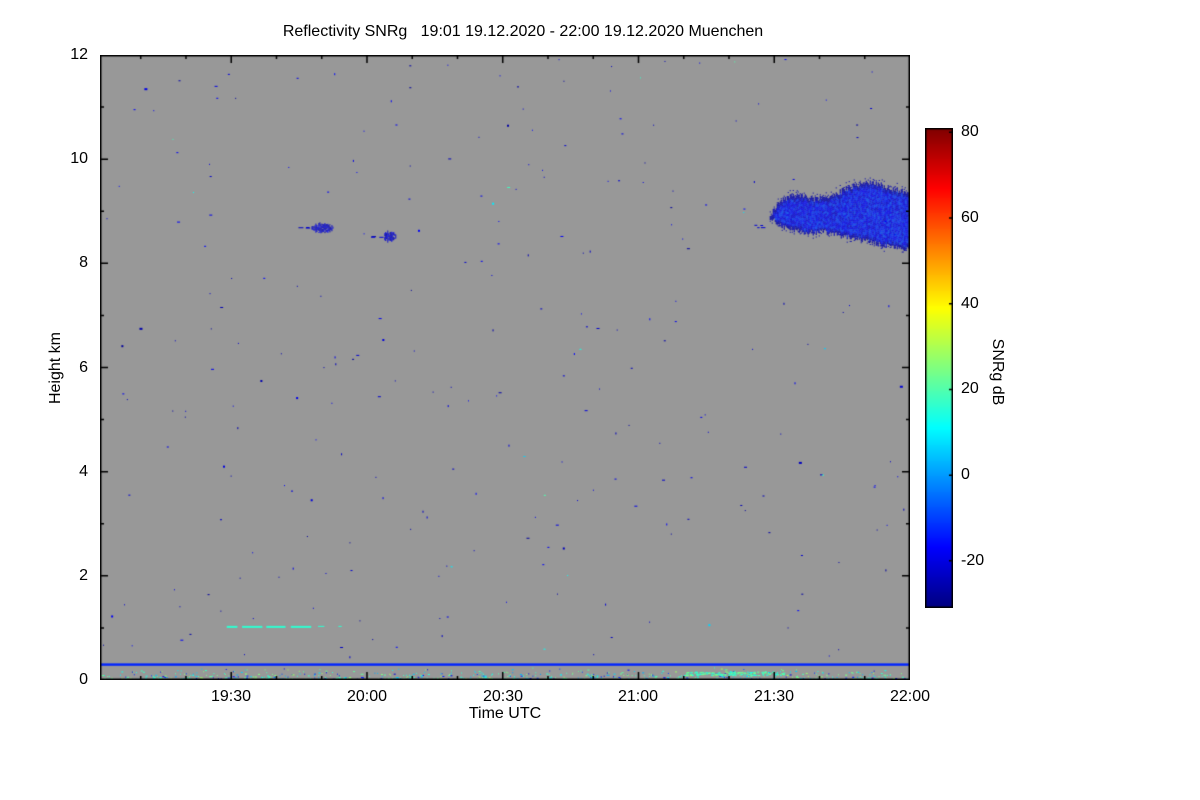  I want to click on y-tick-label: 8, so click(83, 262).